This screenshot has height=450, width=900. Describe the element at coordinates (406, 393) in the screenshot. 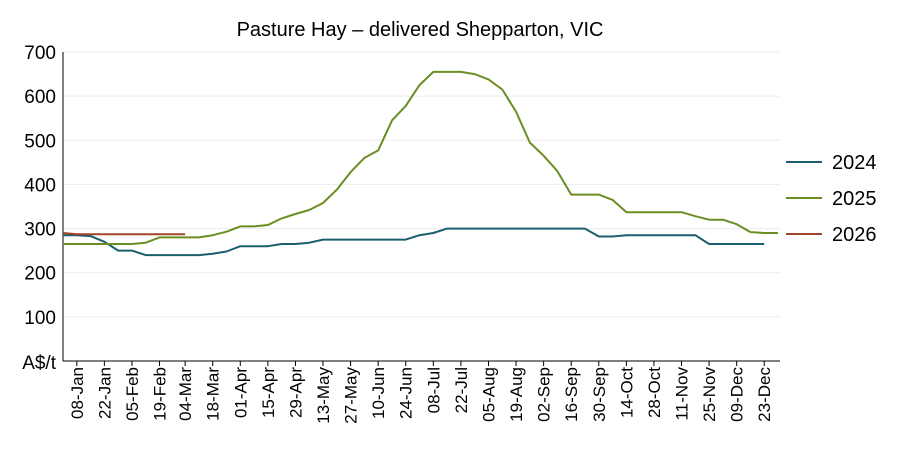

I see `x-tick-label-24-Jun: 24-Jun` at that location.